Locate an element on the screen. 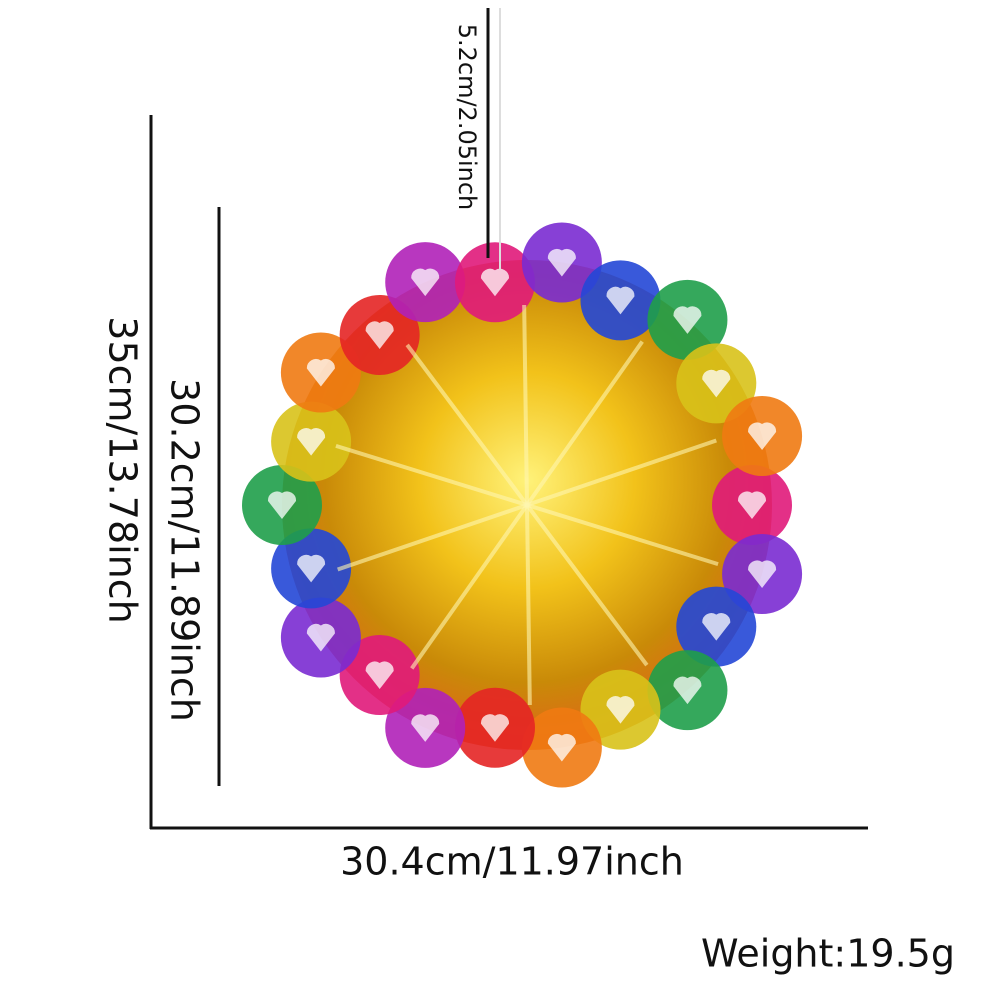  height-label: 35cm/13.78inch is located at coordinates (123, 469).